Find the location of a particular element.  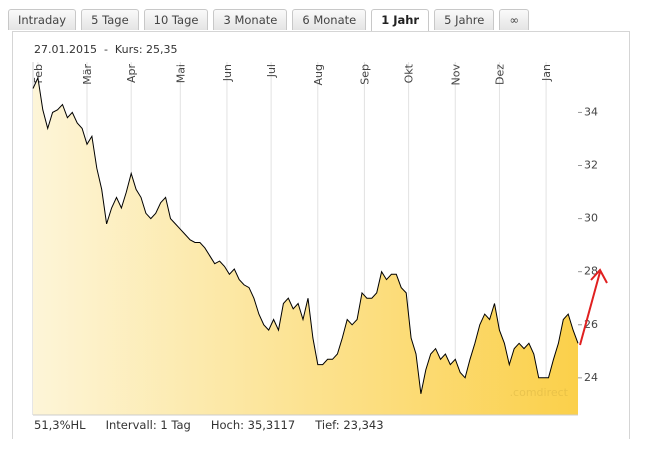

footer-item: Hoch: 35,3117 is located at coordinates (253, 425).